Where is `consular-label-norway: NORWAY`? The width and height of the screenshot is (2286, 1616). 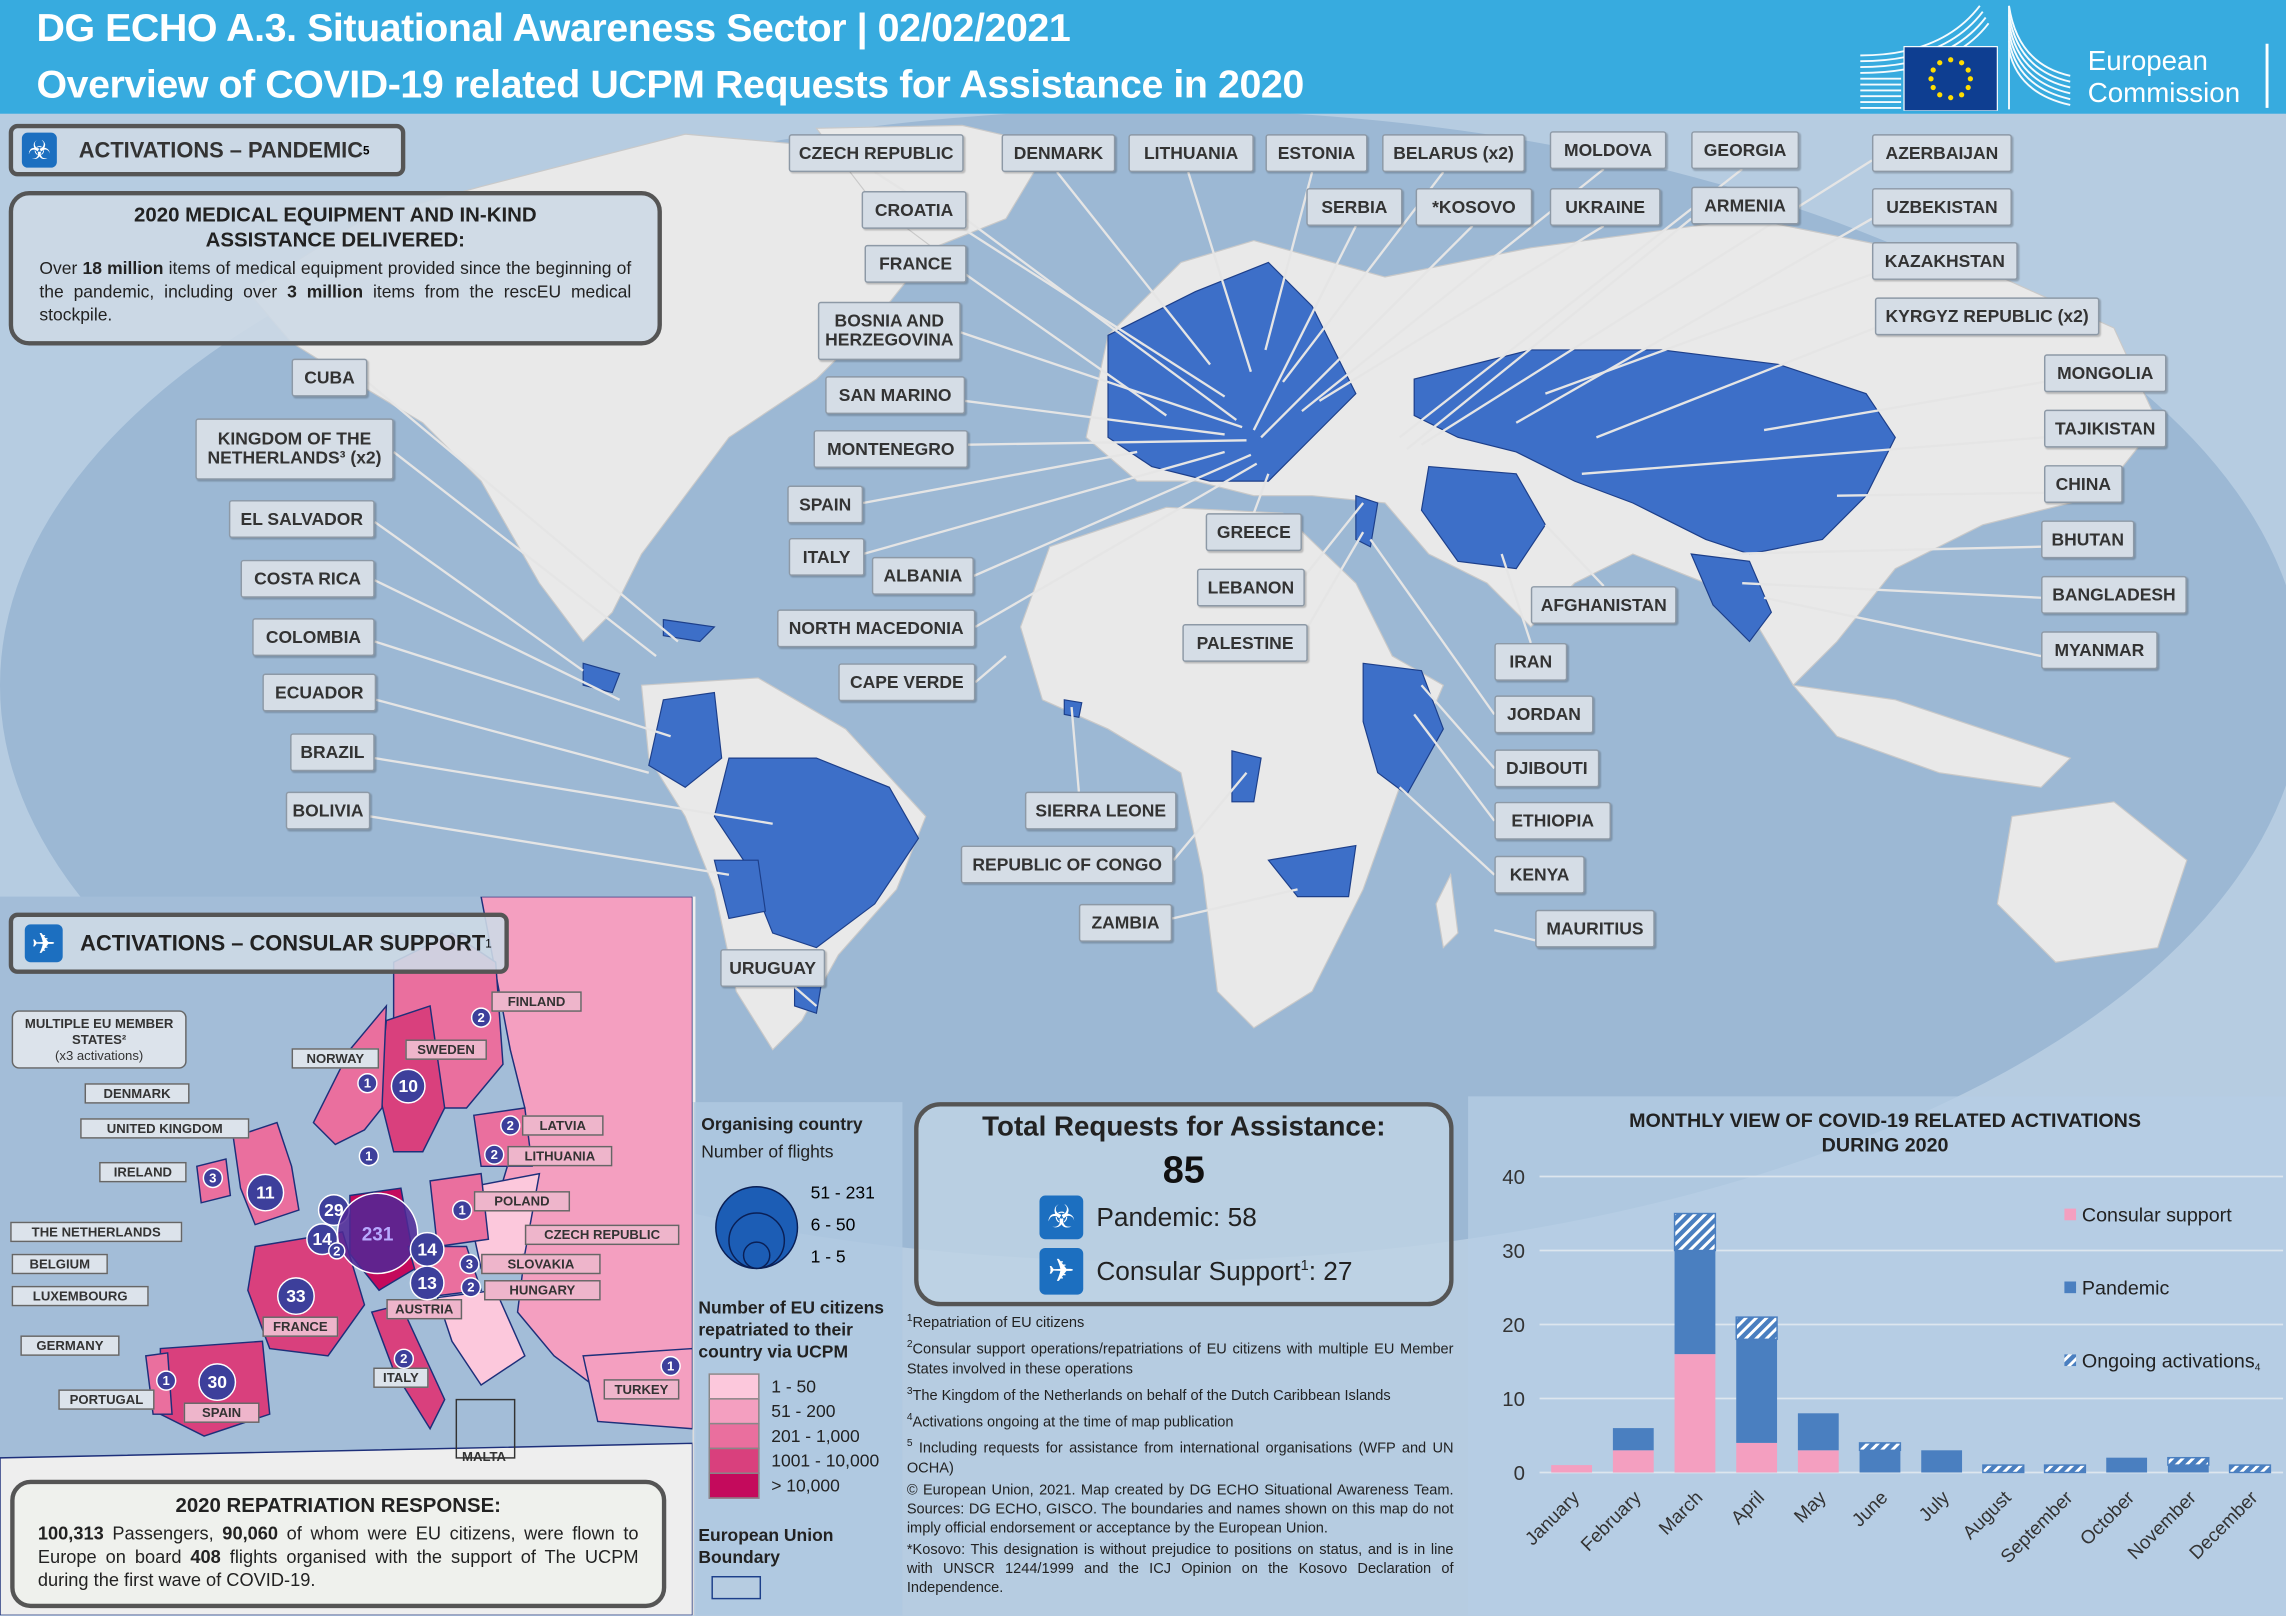
consular-label-norway: NORWAY is located at coordinates (335, 1058).